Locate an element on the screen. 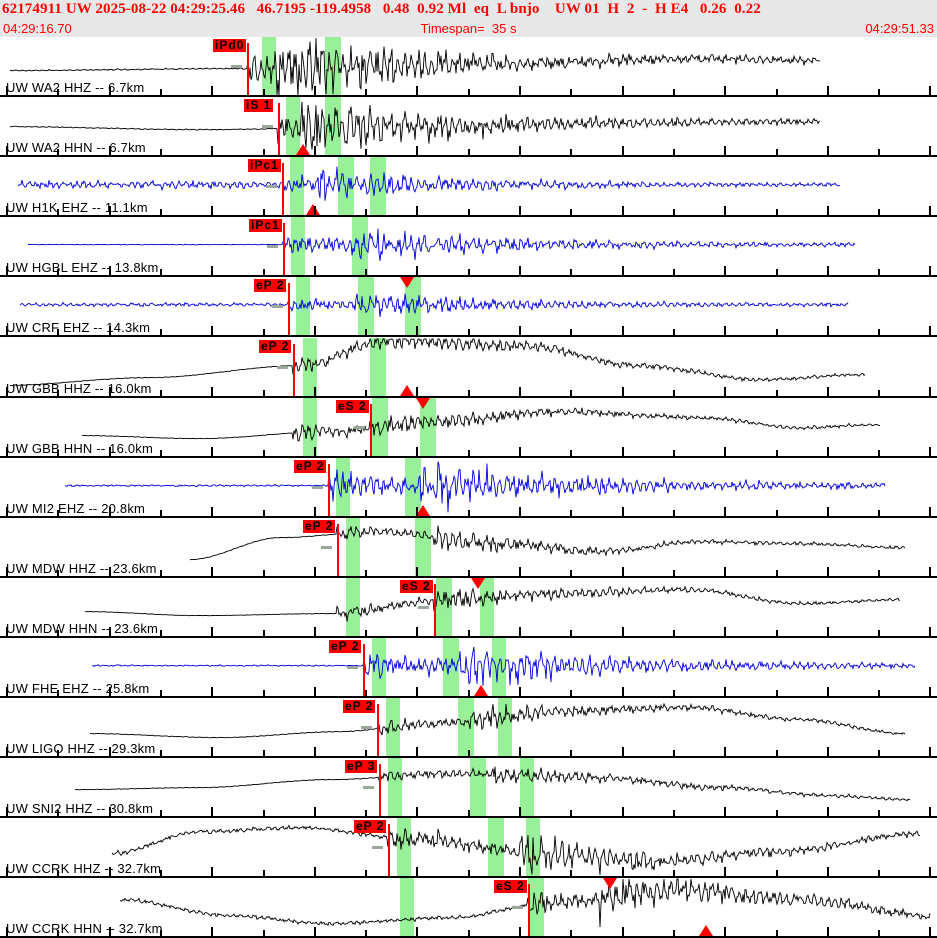  trace-row: eS 2 UW CCRK HHN -- 32.7km is located at coordinates (468, 908).